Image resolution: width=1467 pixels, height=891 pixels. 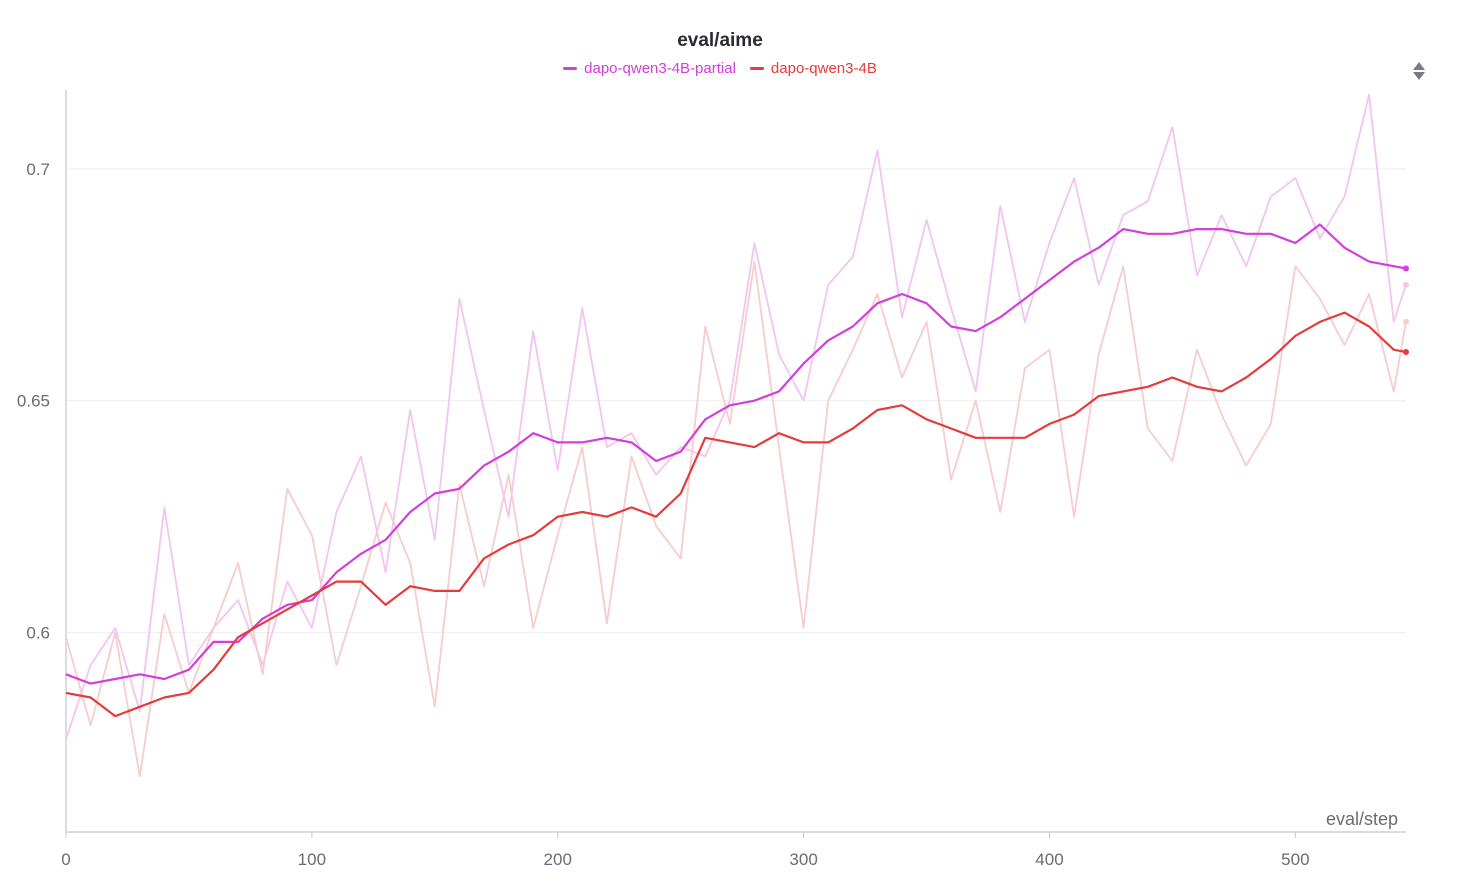 What do you see at coordinates (570, 68) in the screenshot?
I see `legend-swatch-partial` at bounding box center [570, 68].